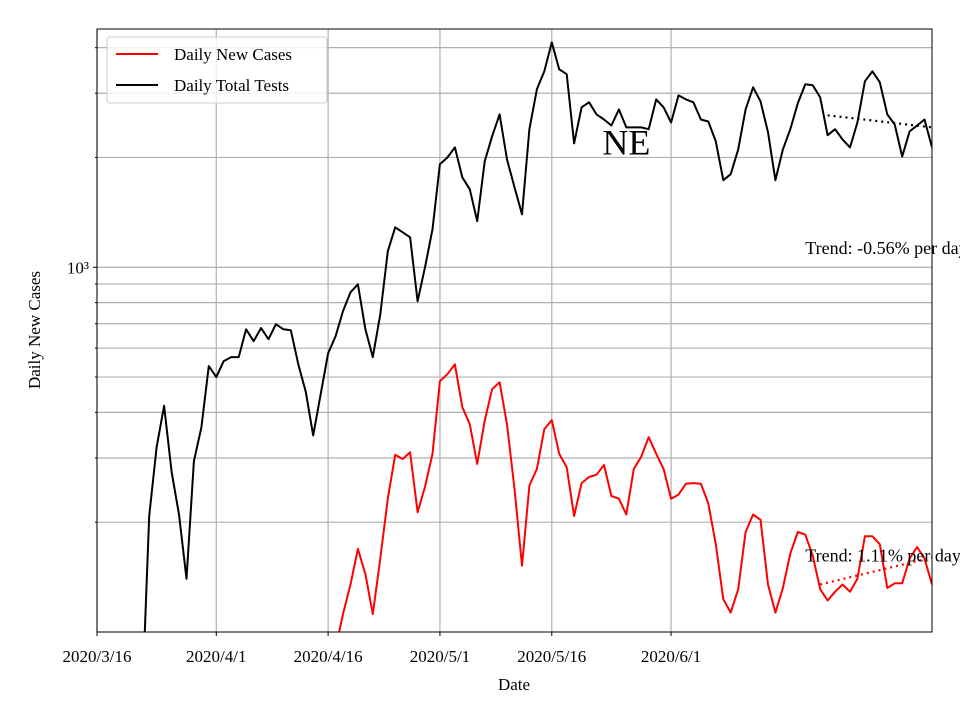 Image resolution: width=960 pixels, height=720 pixels. What do you see at coordinates (34, 330) in the screenshot?
I see `y-axis-label: Daily New Cases` at bounding box center [34, 330].